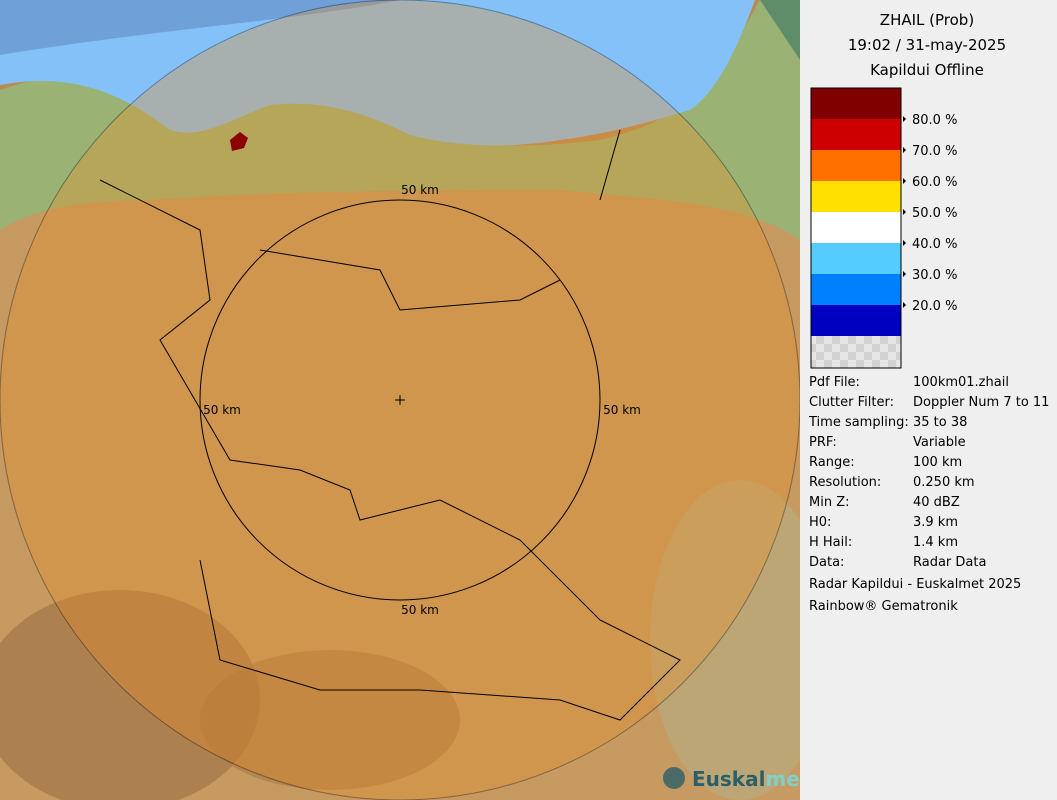 The height and width of the screenshot is (800, 1057). What do you see at coordinates (856, 352) in the screenshot?
I see `no-data-band` at bounding box center [856, 352].